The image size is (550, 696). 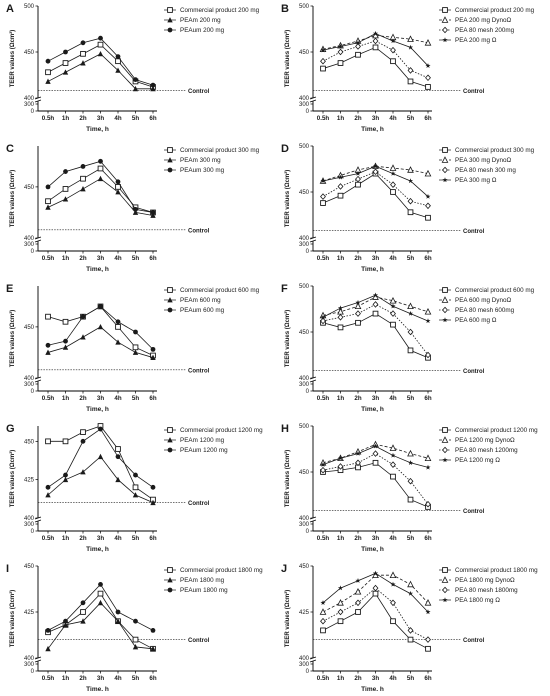 I want to click on panel-label: I, so click(x=7, y=569).